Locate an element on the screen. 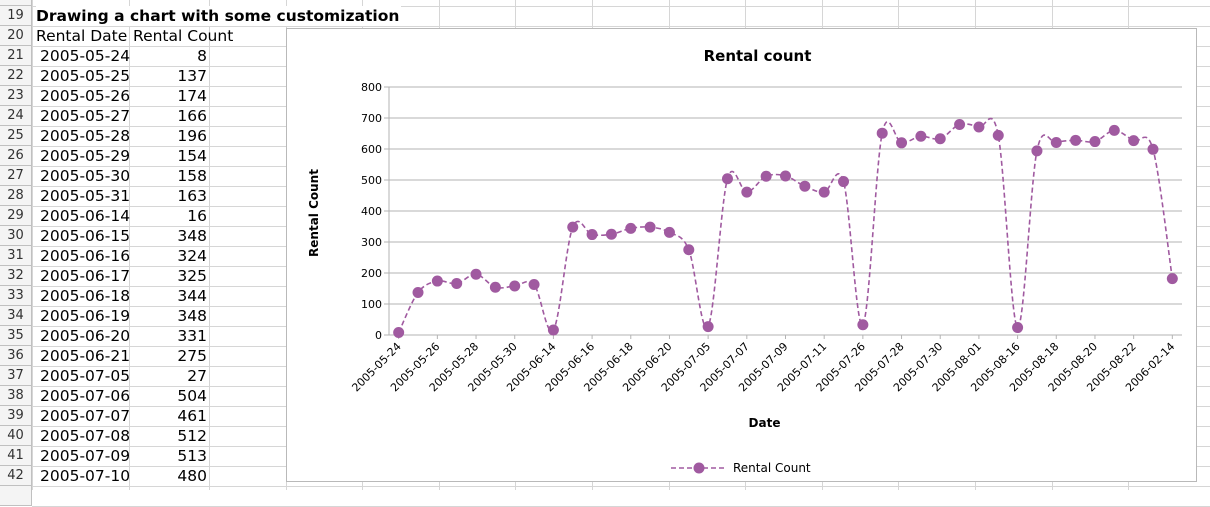  rental-count-cell: 16 is located at coordinates (197, 216).